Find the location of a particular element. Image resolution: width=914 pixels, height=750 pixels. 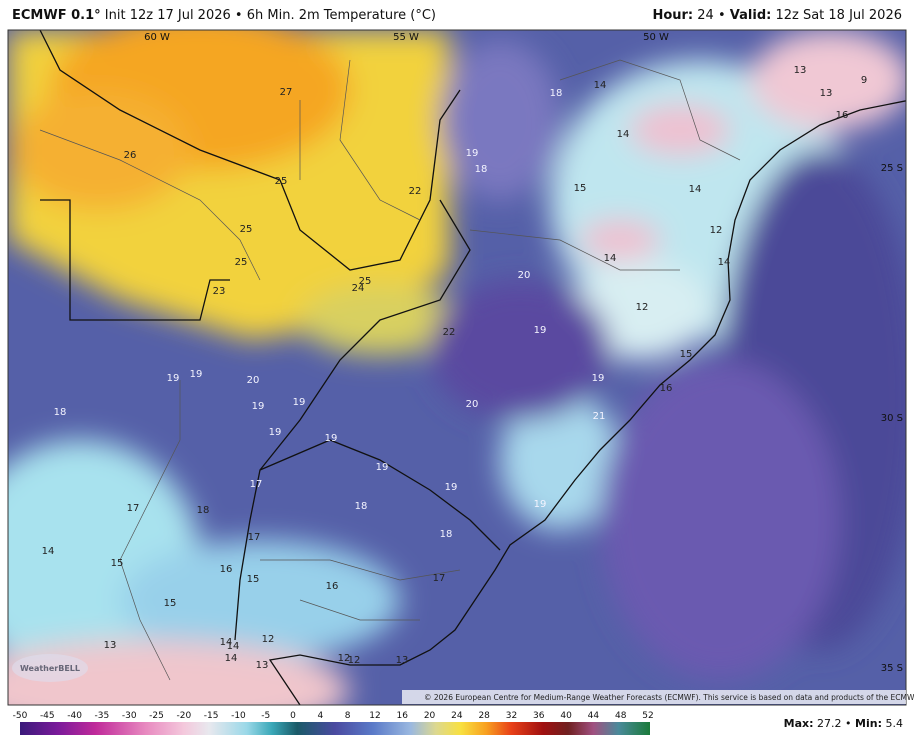

temperature-label: 26 is located at coordinates (130, 155).